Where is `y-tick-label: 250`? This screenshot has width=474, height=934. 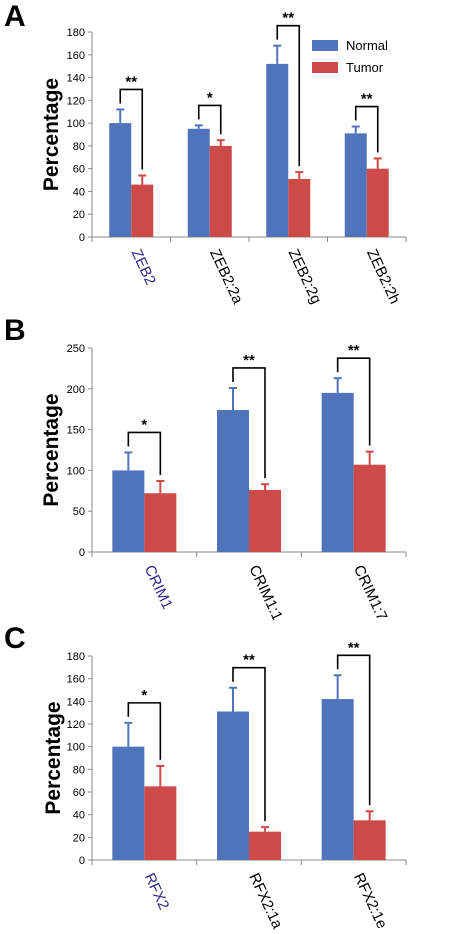 y-tick-label: 250 is located at coordinates (76, 349).